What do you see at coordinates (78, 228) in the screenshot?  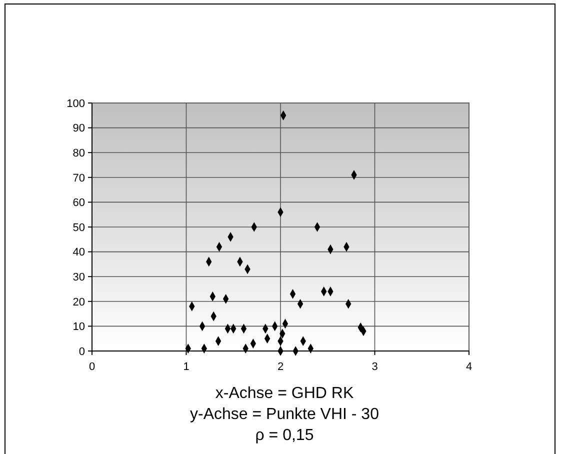 I see `y-tick-label: 50` at bounding box center [78, 228].